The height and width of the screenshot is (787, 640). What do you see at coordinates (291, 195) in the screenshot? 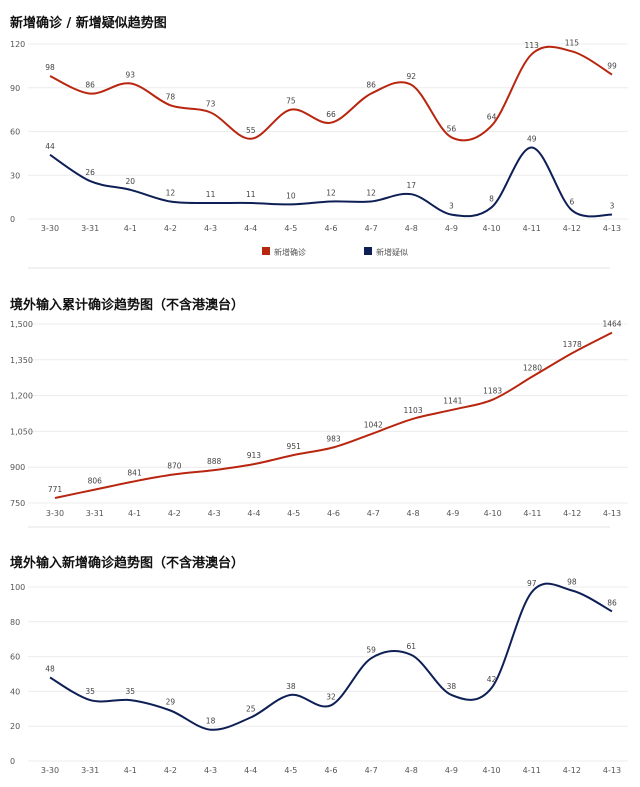
I see `data-label: 10` at bounding box center [291, 195].